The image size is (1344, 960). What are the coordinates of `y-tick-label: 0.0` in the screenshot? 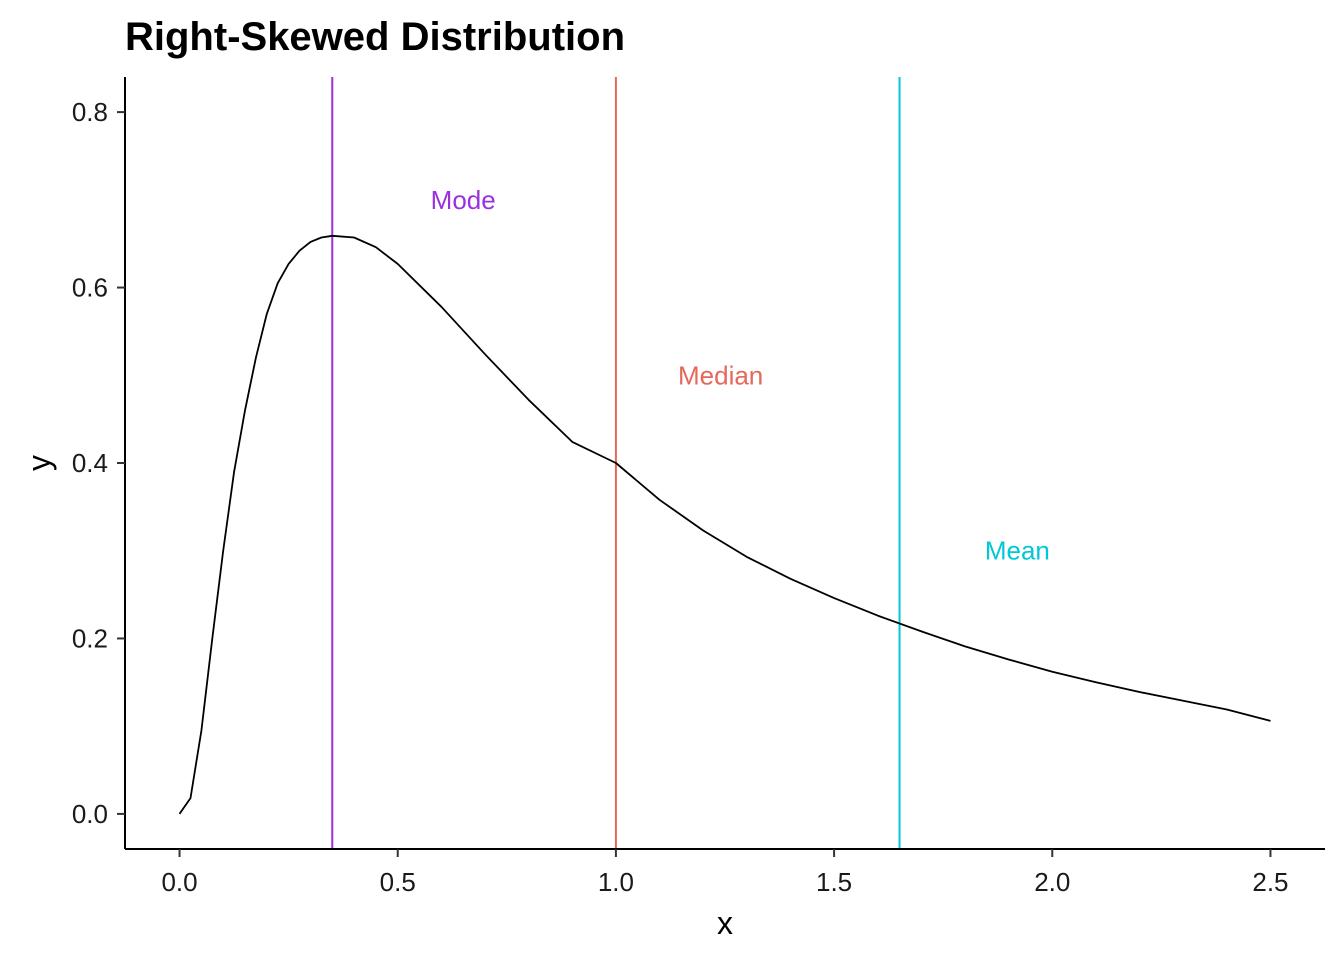 It's located at (90, 814).